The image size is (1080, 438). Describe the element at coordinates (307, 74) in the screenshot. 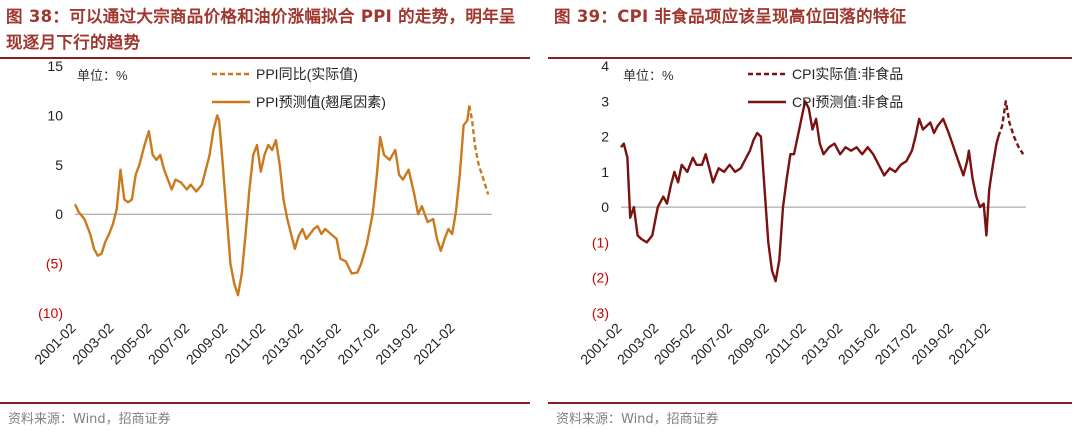

I see `legend-label: PPI同比(实际值)` at that location.